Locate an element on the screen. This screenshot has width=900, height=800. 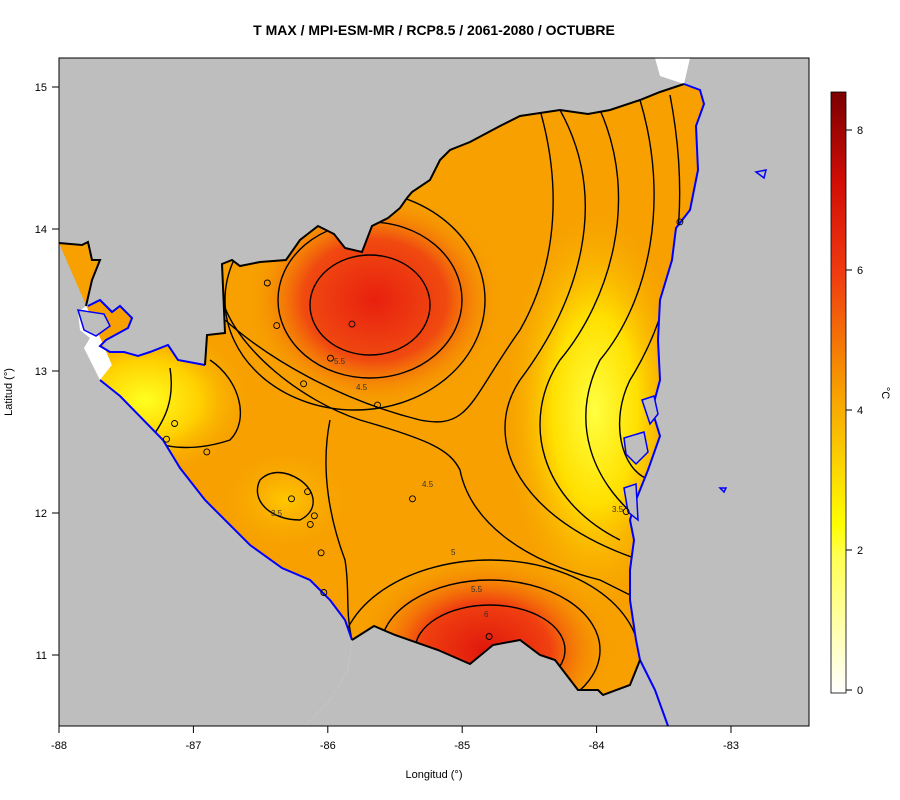
y-tick-label: 13 is located at coordinates (41, 372).